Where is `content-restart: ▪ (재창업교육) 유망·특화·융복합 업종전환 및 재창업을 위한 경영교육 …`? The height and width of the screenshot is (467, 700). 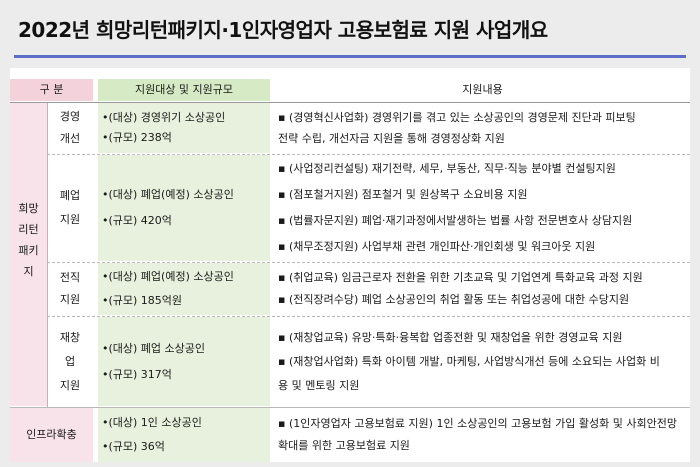 content-restart: ▪ (재창업교육) 유망·특화·융복합 업종전환 및 재창업을 위한 경영교육 … is located at coordinates (484, 361).